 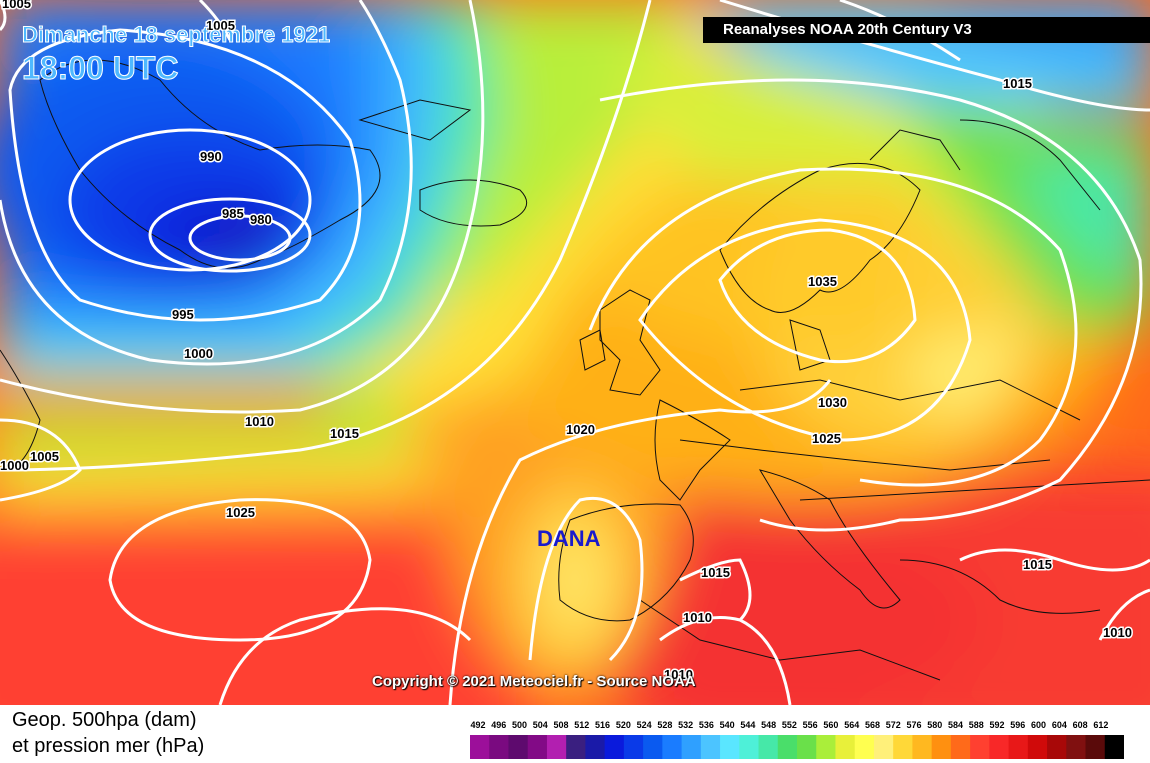 I want to click on scale-tick-label: 612, so click(x=1100, y=725).